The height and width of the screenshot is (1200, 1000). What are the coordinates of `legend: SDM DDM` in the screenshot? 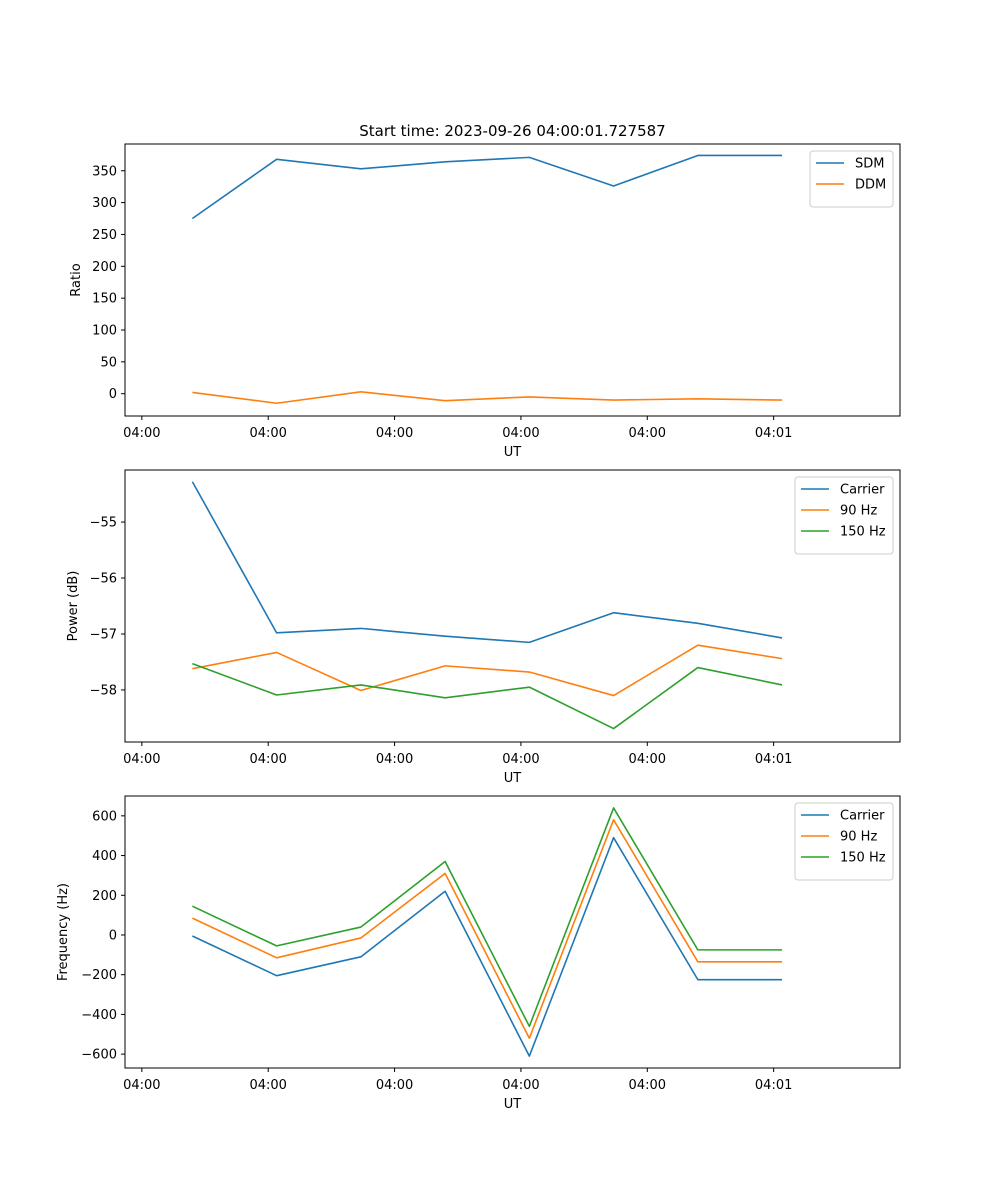 It's located at (851, 179).